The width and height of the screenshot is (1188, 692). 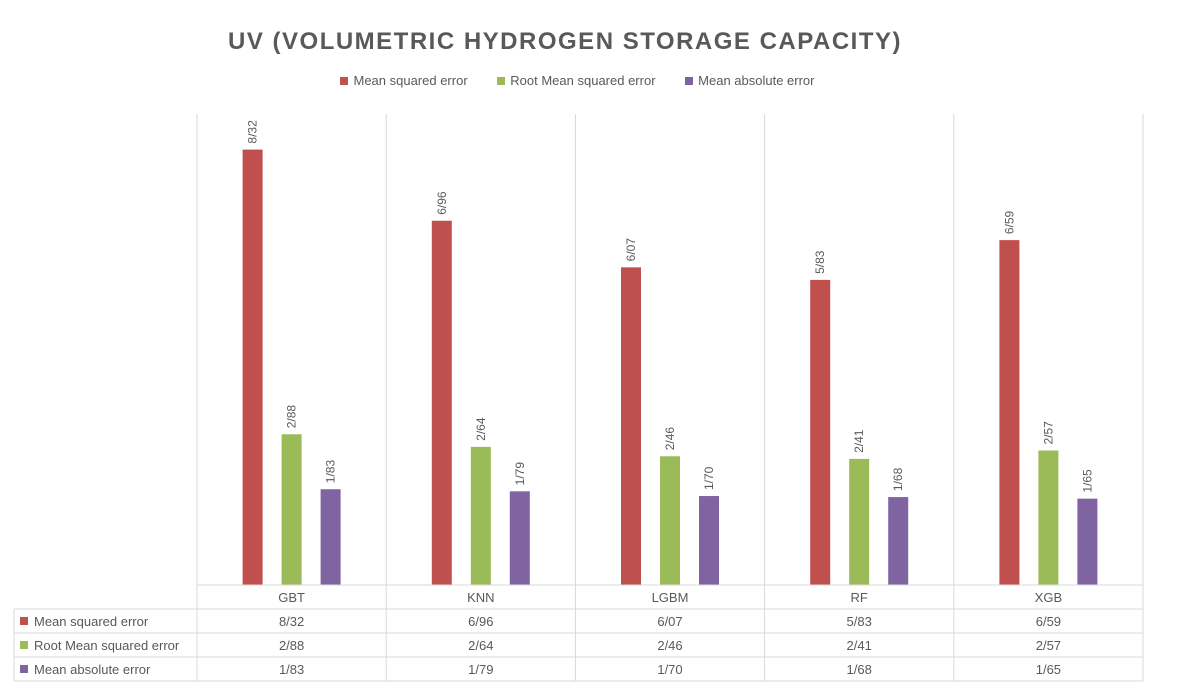 What do you see at coordinates (756, 80) in the screenshot?
I see `legend-label-mae: Mean absolute error` at bounding box center [756, 80].